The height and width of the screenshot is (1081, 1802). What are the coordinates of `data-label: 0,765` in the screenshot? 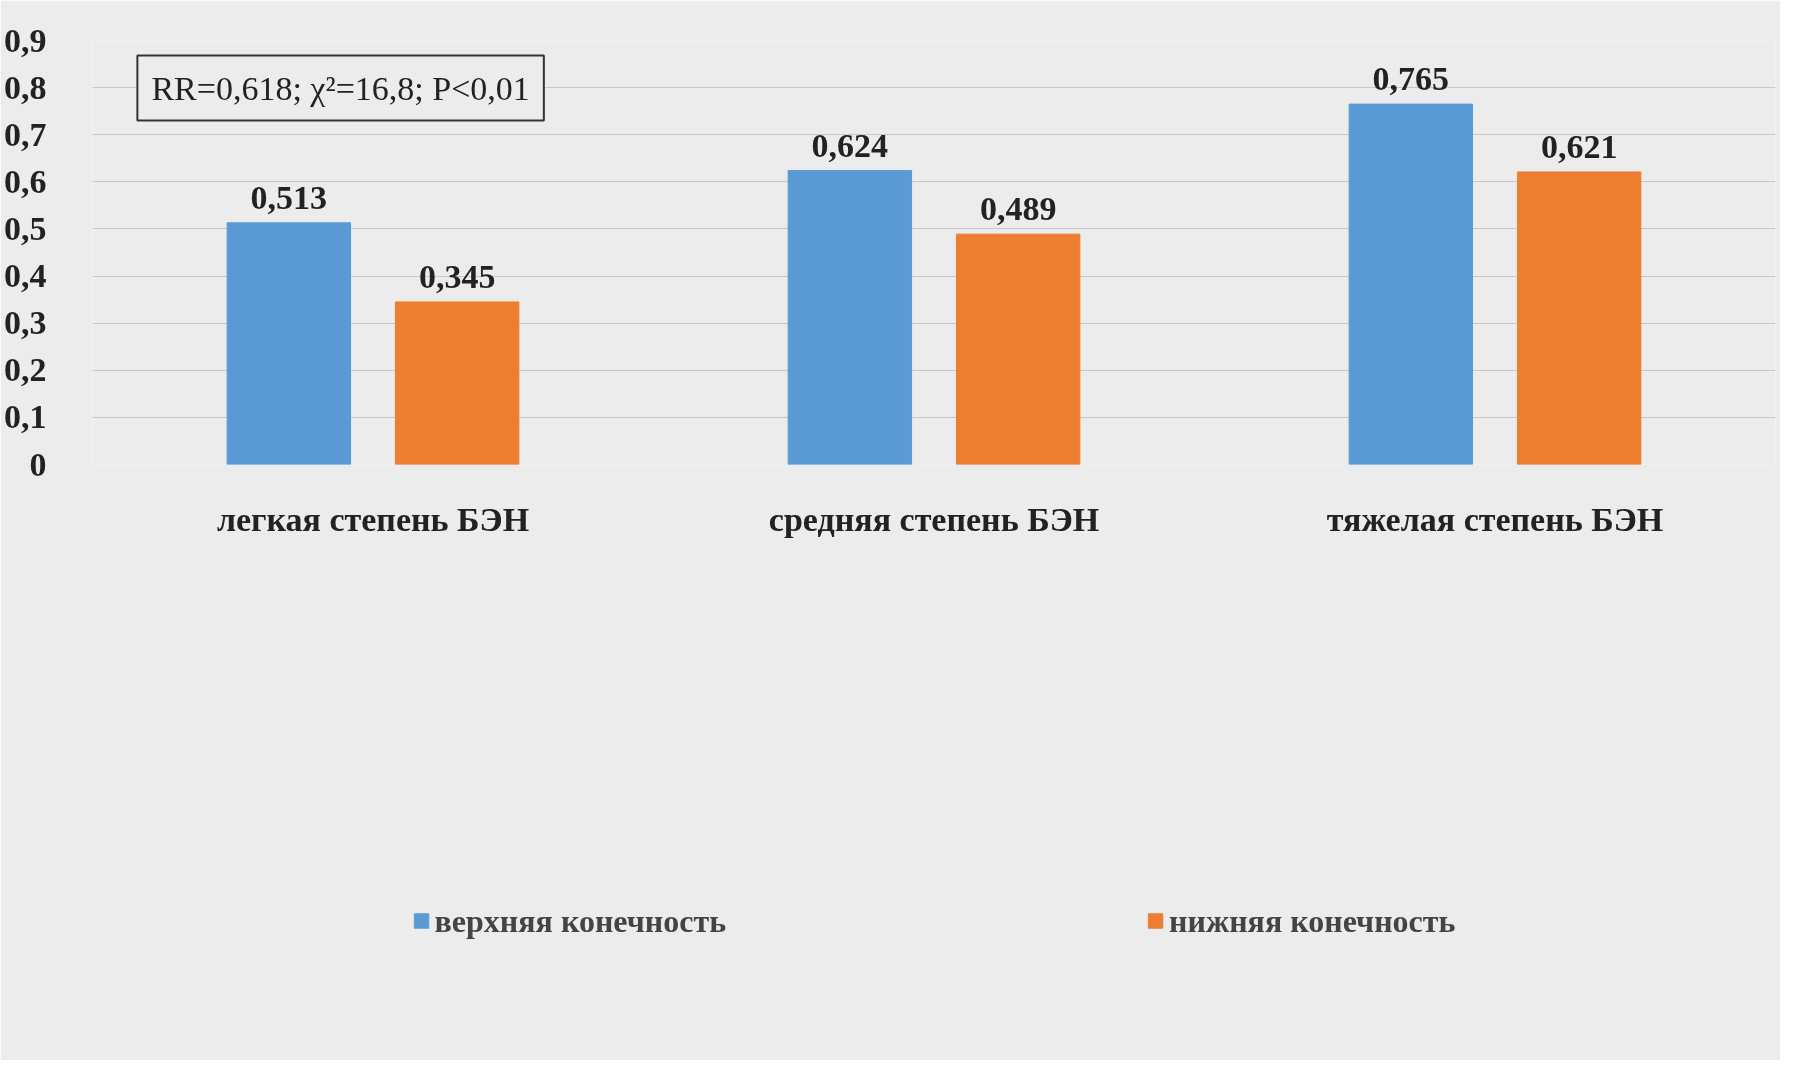 It's located at (1411, 79).